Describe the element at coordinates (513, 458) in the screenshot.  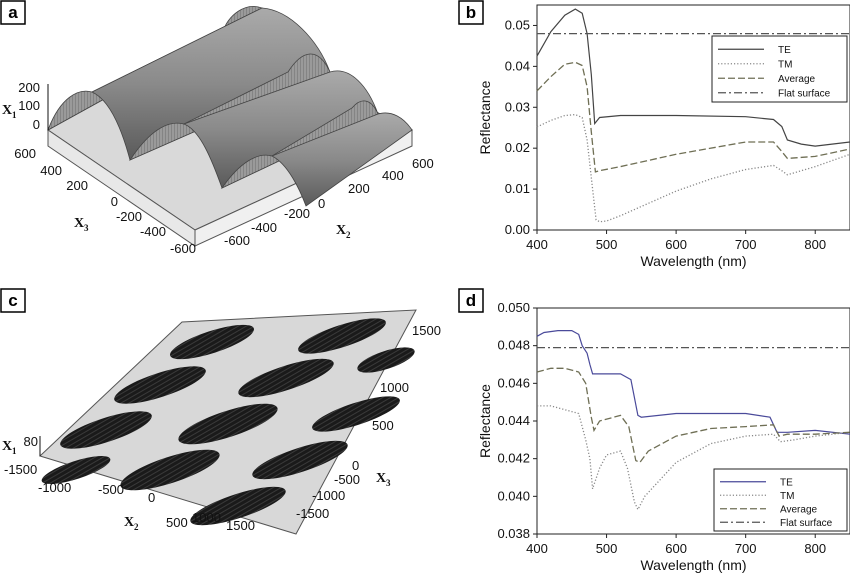
I see `y-tick-label: 0.042` at that location.